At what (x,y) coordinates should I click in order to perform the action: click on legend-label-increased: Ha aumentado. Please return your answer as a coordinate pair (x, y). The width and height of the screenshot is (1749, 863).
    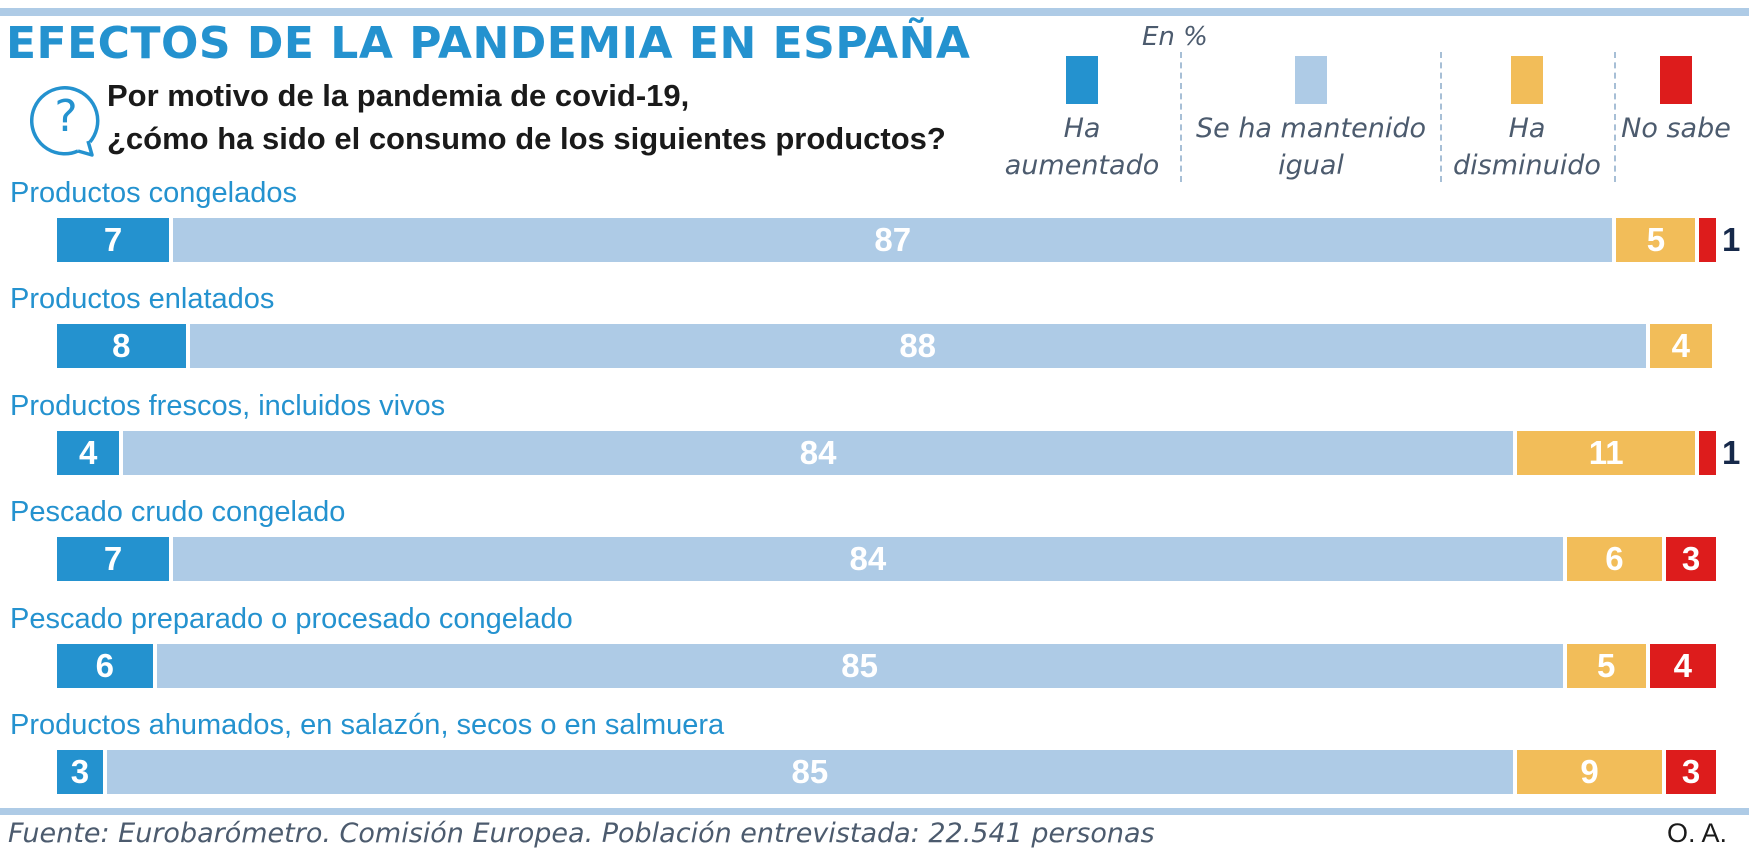
    Looking at the image, I should click on (1082, 147).